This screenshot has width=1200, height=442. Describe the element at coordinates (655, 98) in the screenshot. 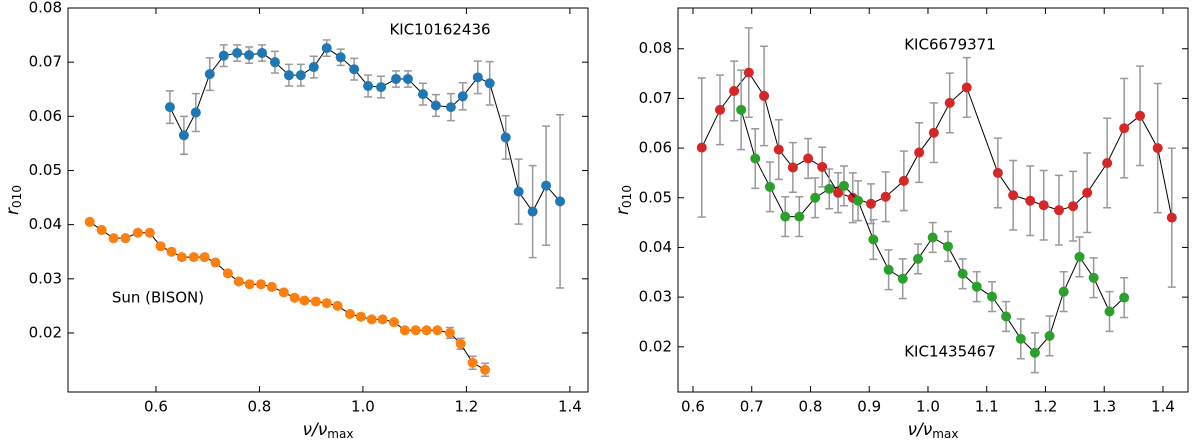

I see `y-tick-label: 0.07` at that location.